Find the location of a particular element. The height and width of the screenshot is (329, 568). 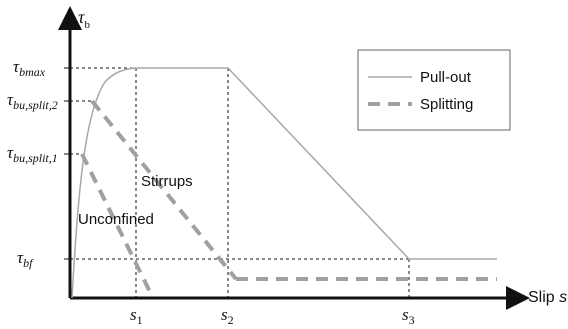

x-tick-label-s2-sub: 2 is located at coordinates (231, 320).